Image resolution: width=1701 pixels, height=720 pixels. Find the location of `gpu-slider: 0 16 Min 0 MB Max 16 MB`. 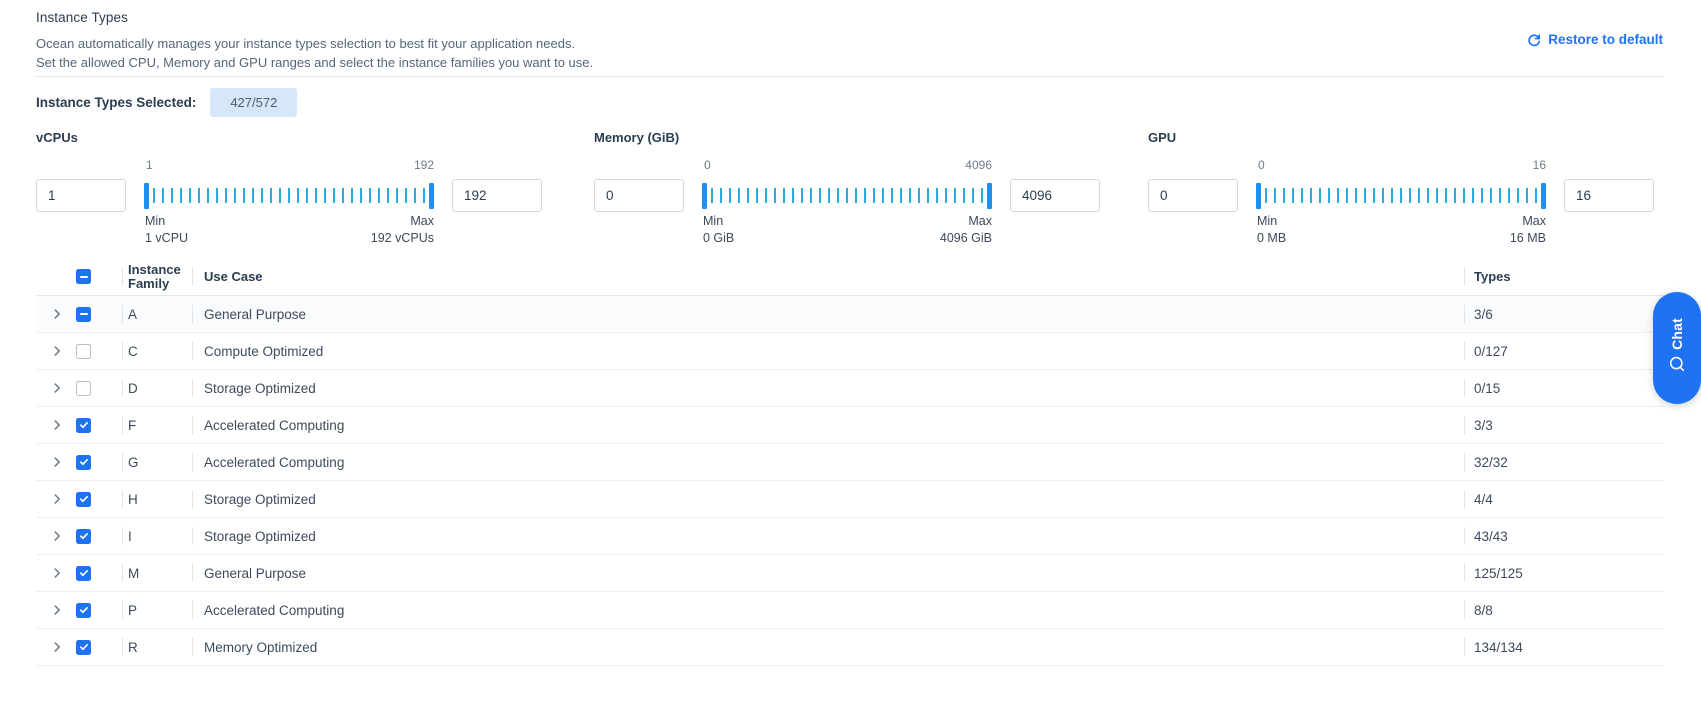

gpu-slider: 0 16 Min 0 MB Max 16 MB is located at coordinates (1401, 201).